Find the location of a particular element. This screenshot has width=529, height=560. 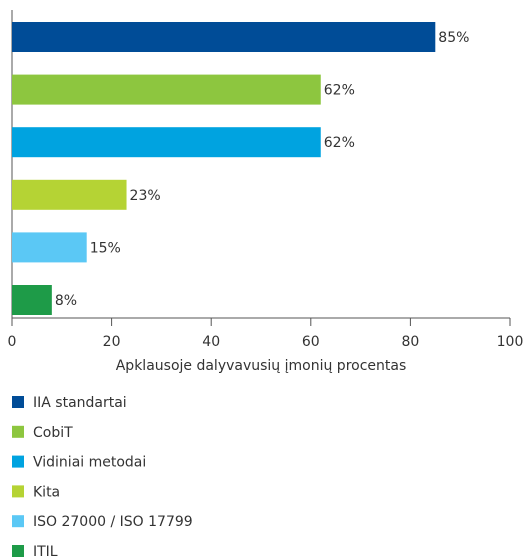

legend-label: ITIL is located at coordinates (45, 552).